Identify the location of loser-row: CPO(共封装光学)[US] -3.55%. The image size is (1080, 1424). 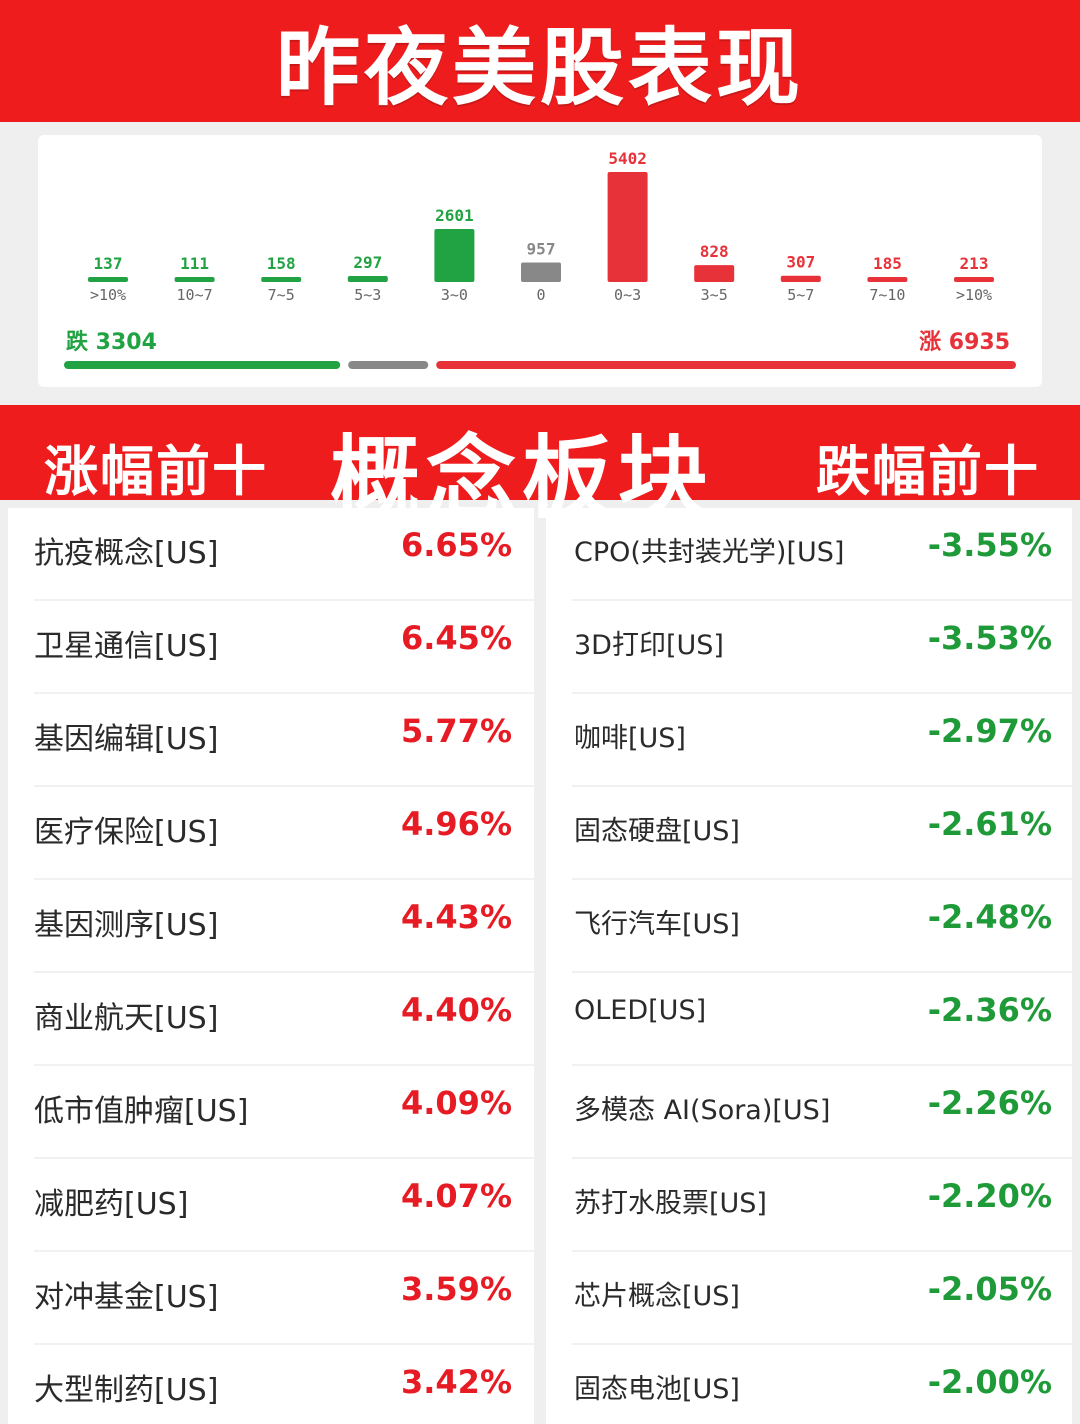
(809, 554).